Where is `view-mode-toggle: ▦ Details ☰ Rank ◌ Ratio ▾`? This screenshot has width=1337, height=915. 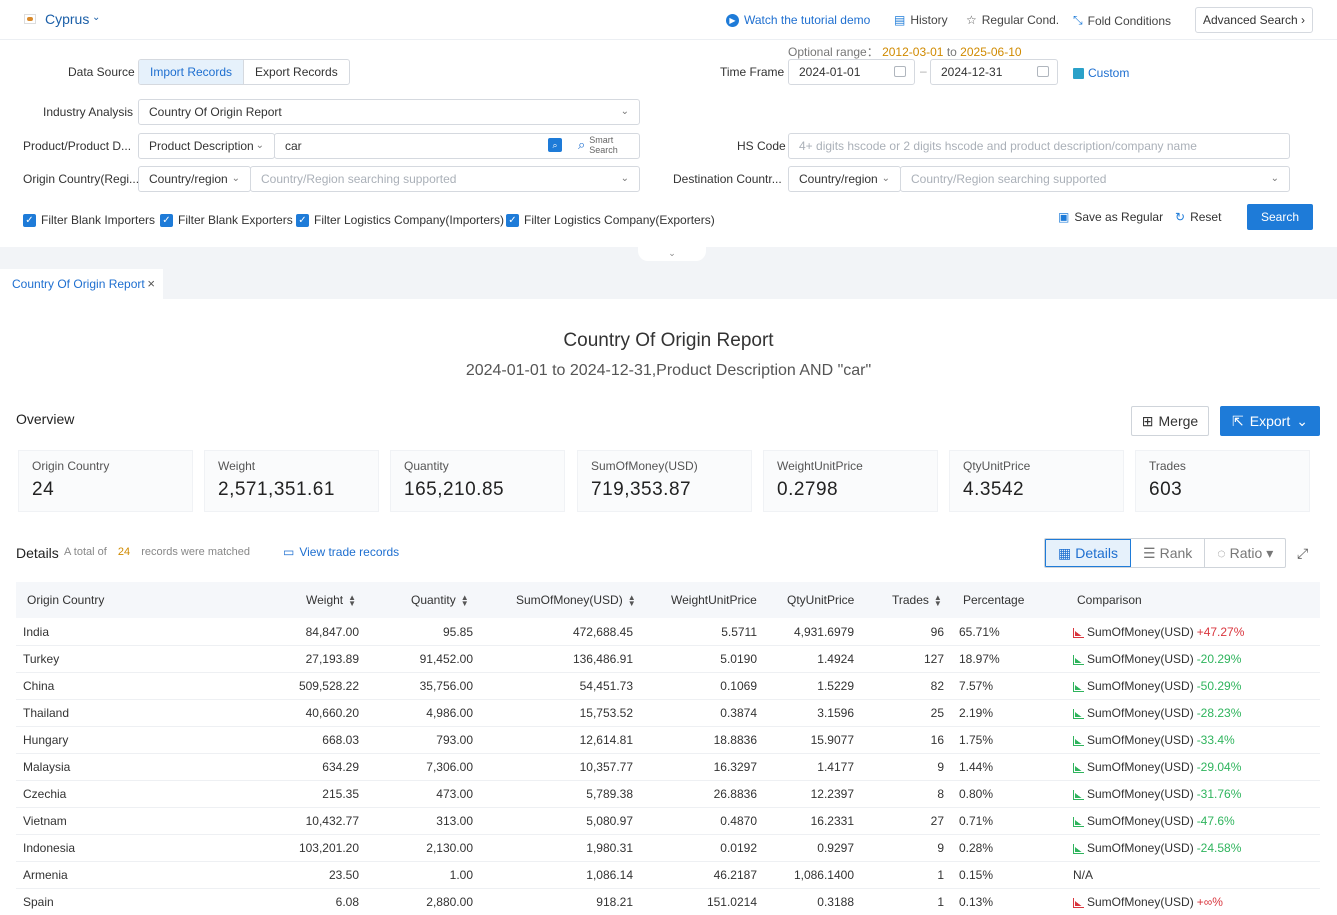 view-mode-toggle: ▦ Details ☰ Rank ◌ Ratio ▾ is located at coordinates (1165, 553).